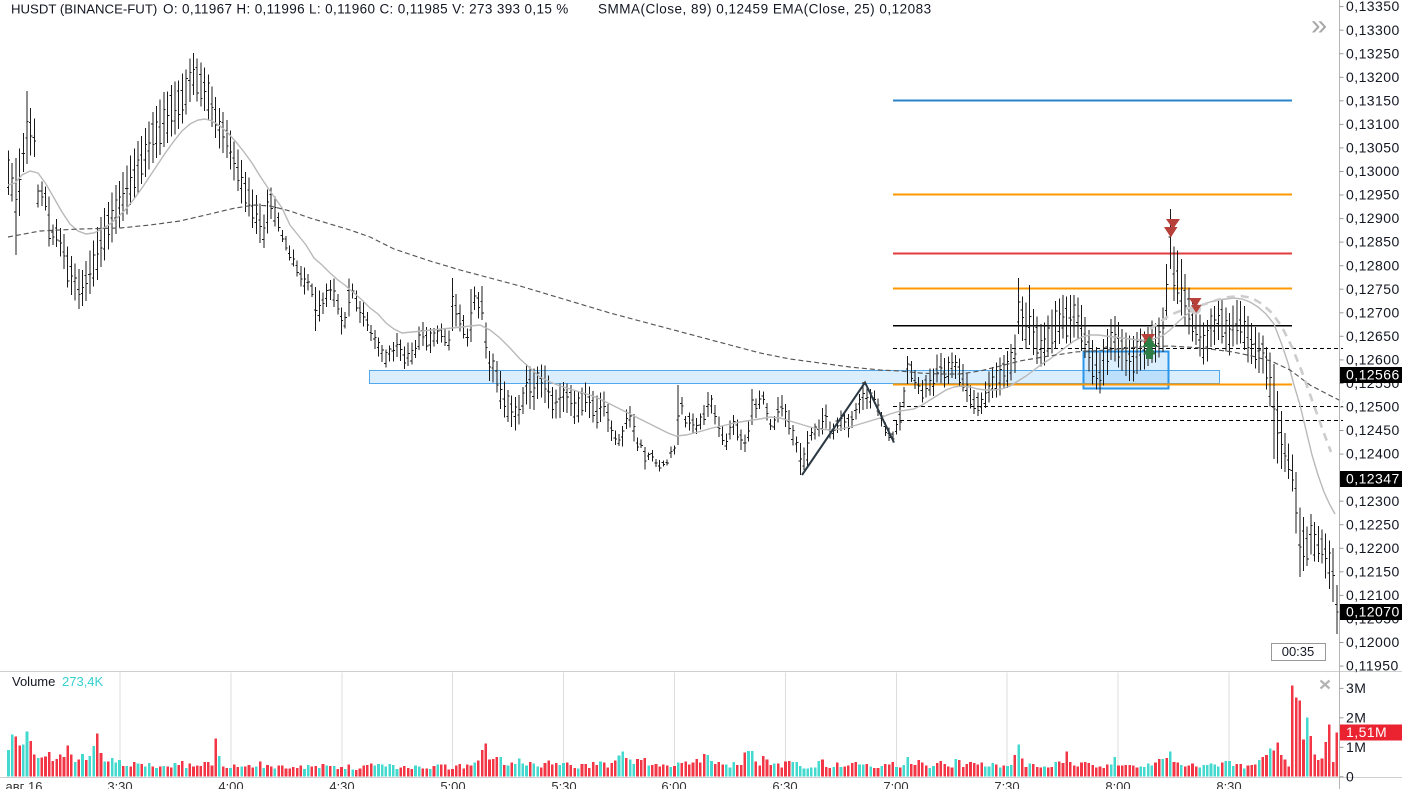  Describe the element at coordinates (1373, 289) in the screenshot. I see `svg-text: 0,12750` at that location.